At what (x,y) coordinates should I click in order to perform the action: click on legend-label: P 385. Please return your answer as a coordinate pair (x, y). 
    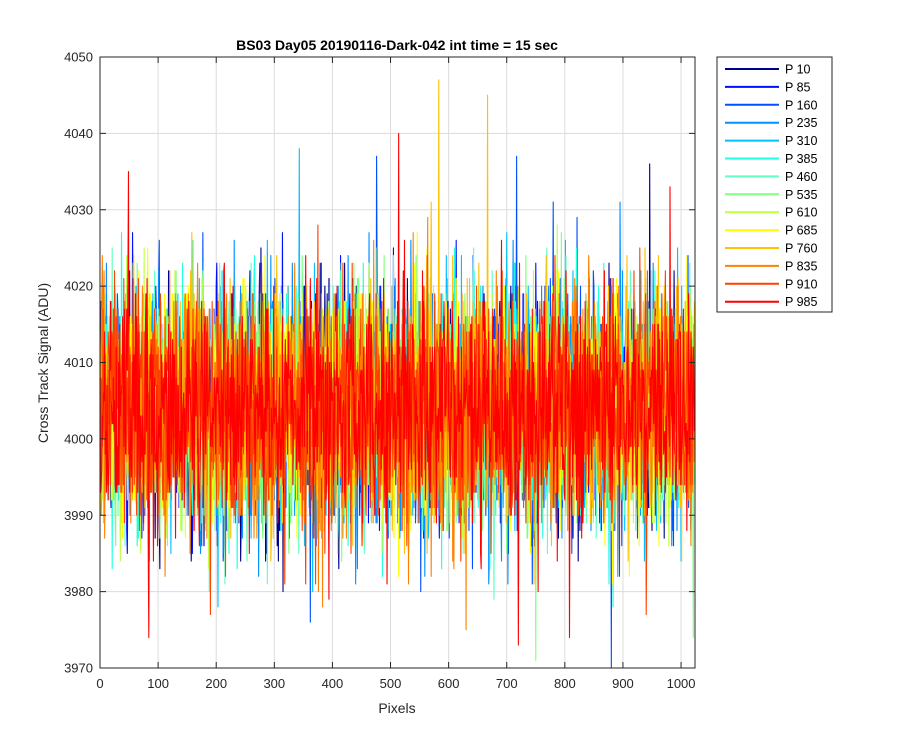
    Looking at the image, I should click on (801, 159).